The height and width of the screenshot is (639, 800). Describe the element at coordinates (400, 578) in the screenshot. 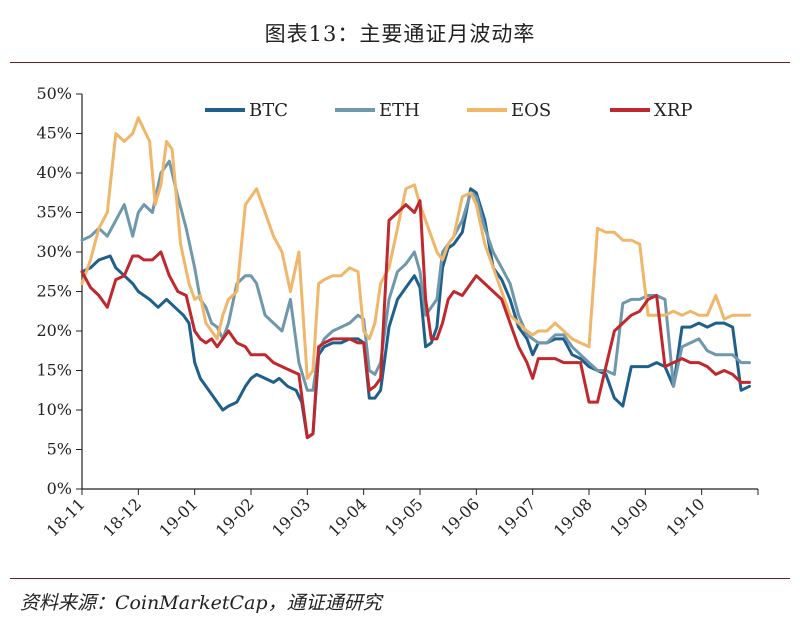

I see `source-divider` at that location.